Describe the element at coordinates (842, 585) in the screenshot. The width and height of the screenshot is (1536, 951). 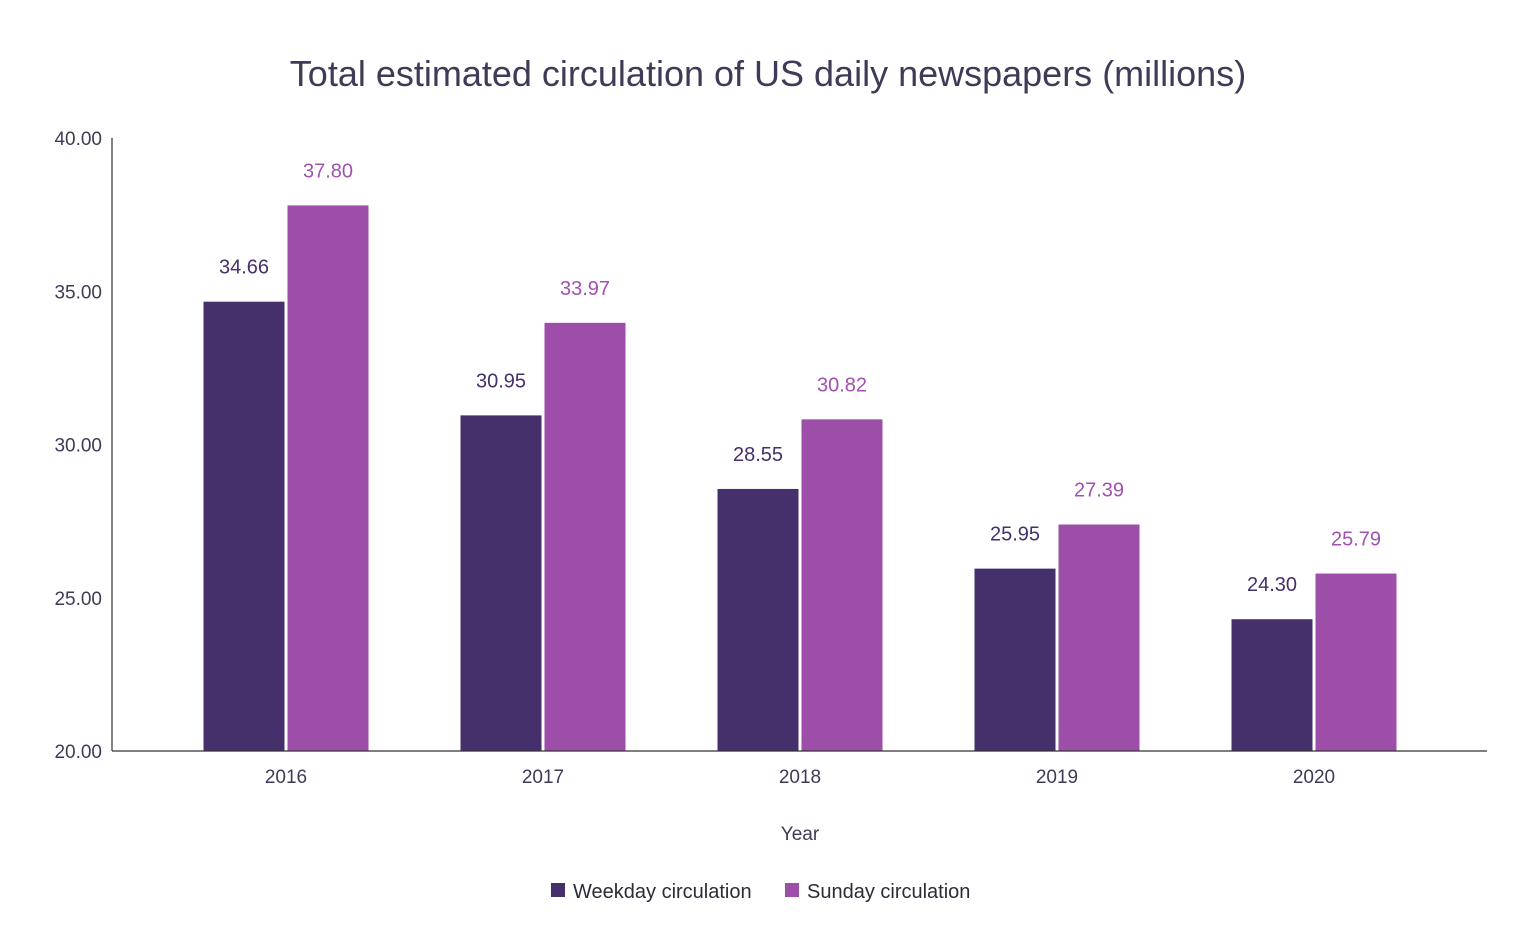
I see `bar-sunday-2018` at that location.